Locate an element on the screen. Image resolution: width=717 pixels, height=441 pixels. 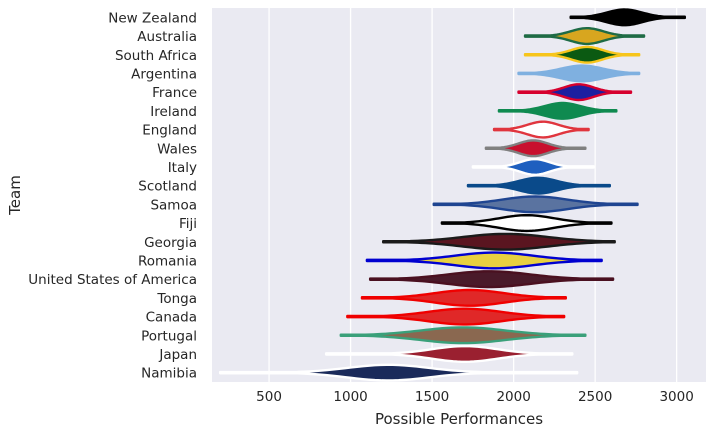
y-tick-label: Scotland is located at coordinates (167, 187).